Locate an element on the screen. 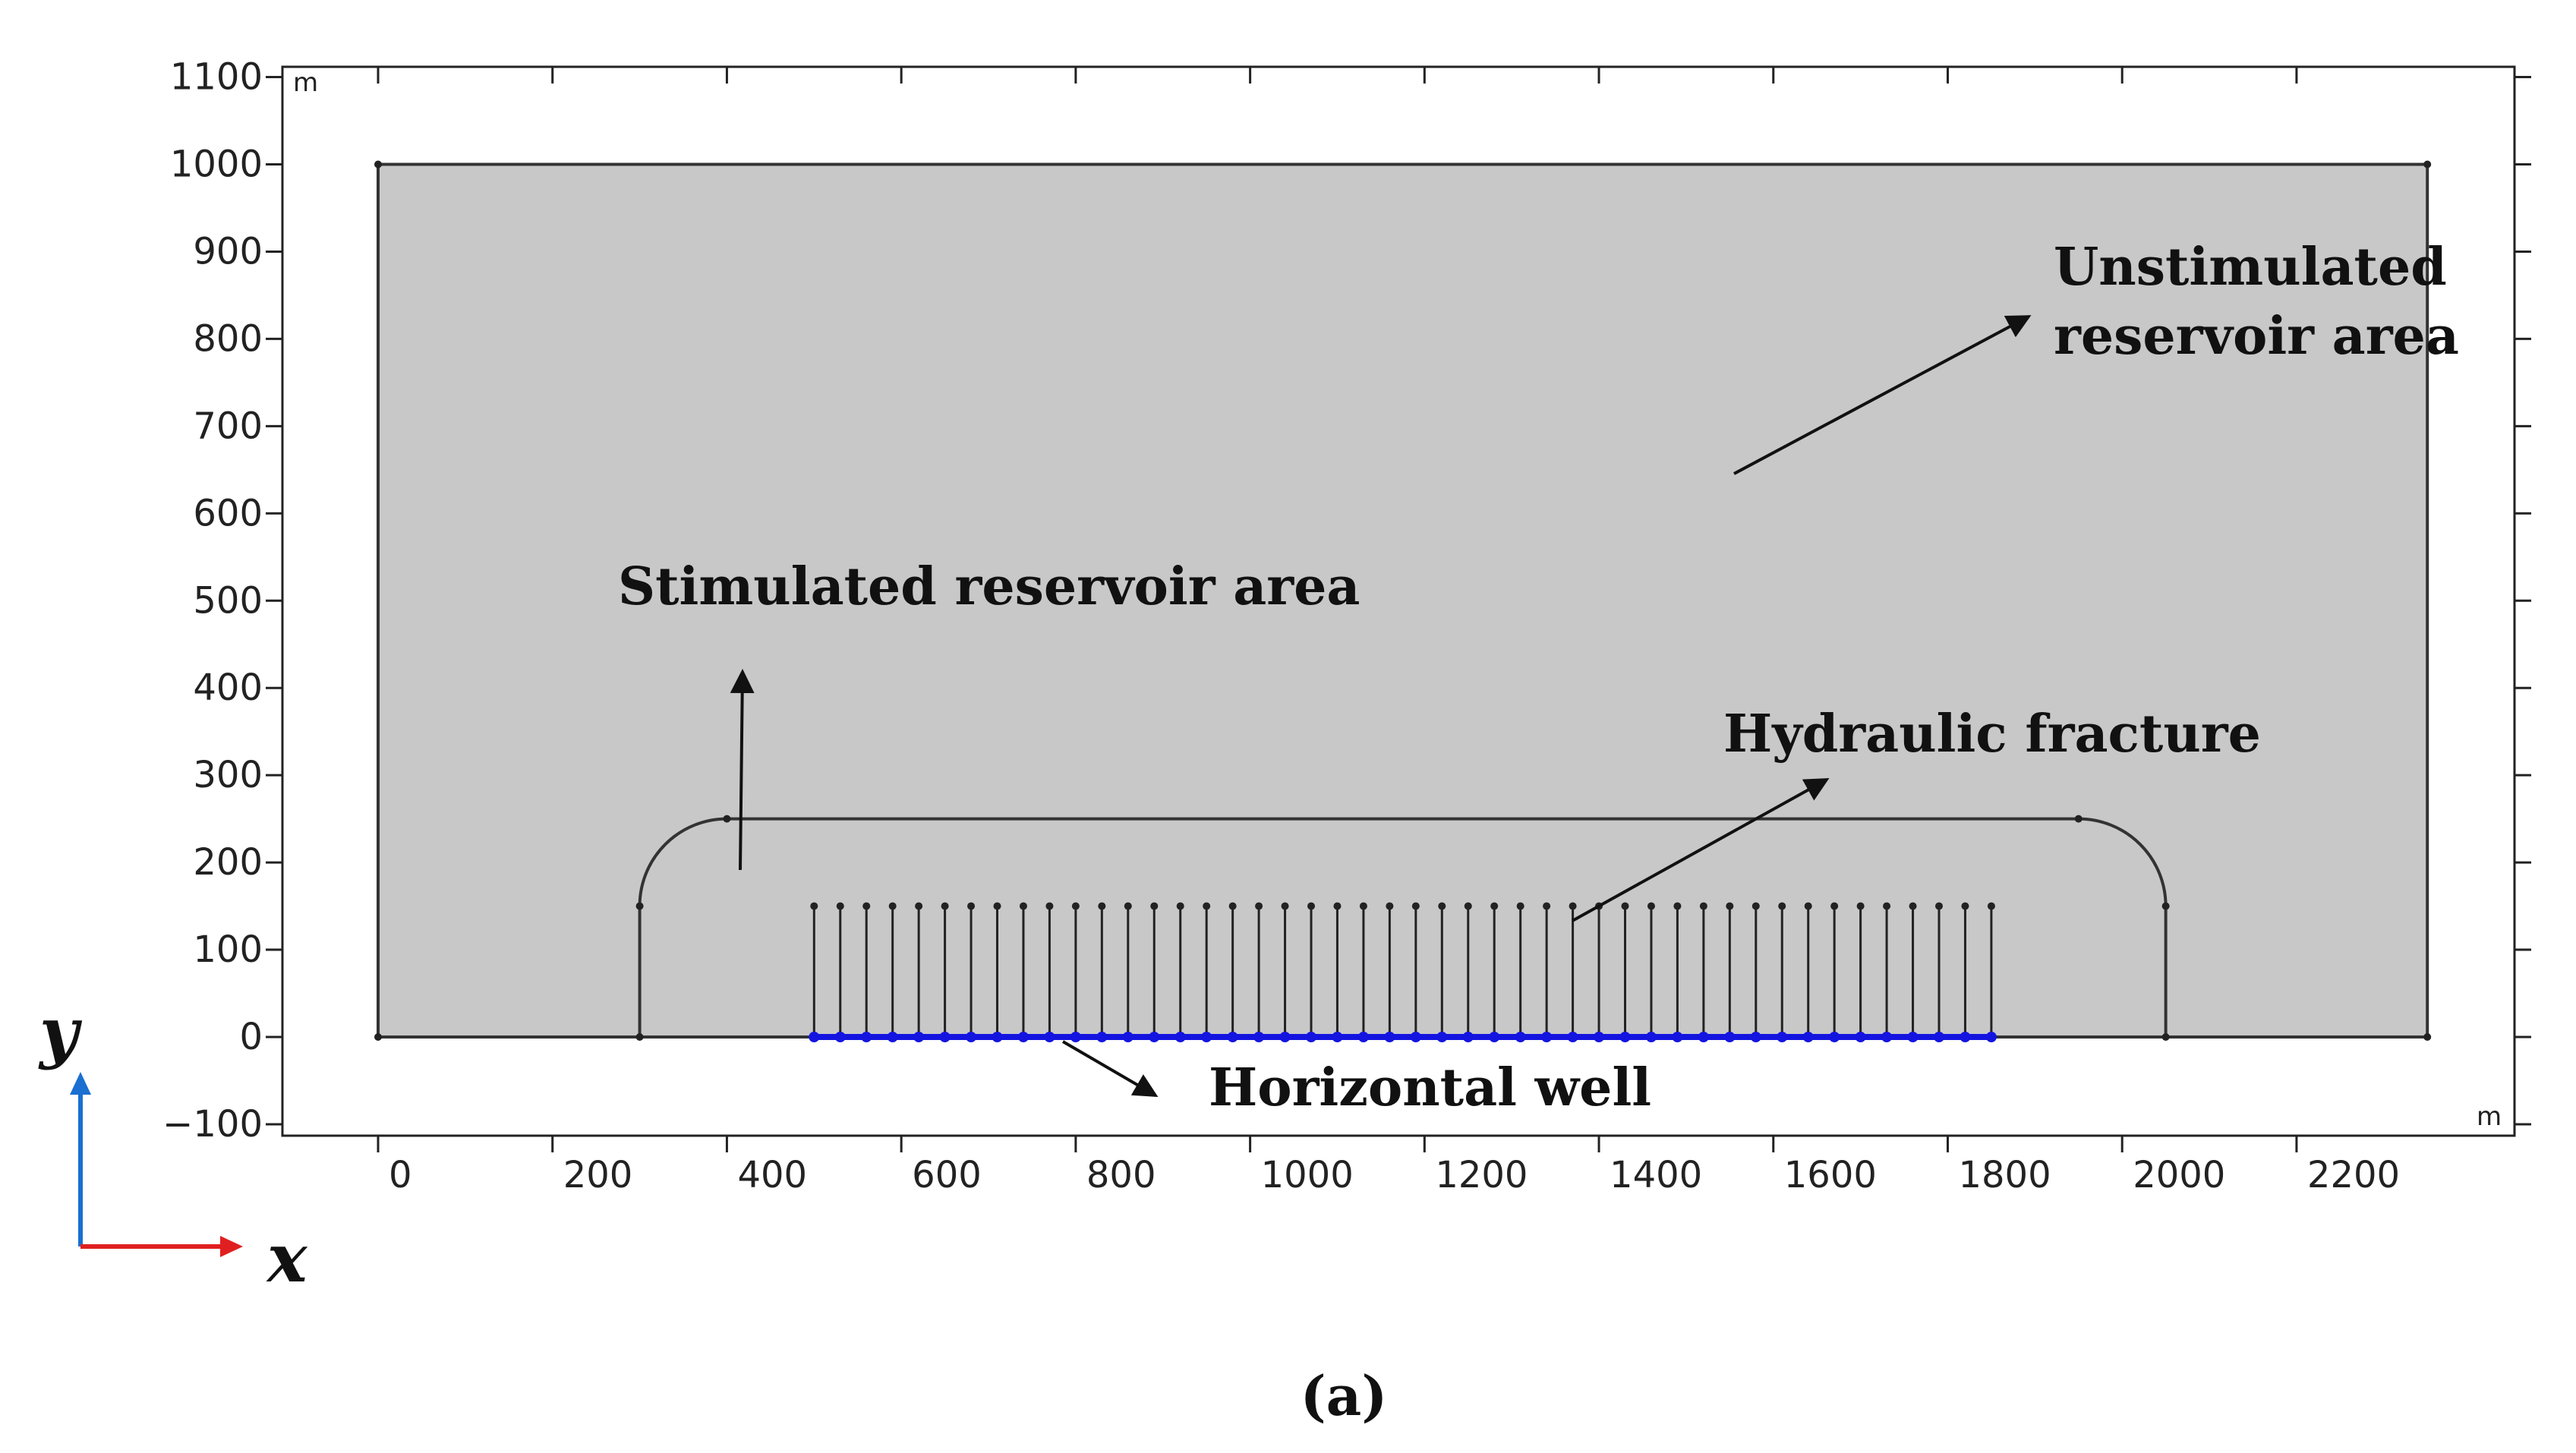  x-tick-label: 2200 is located at coordinates (2353, 1175).